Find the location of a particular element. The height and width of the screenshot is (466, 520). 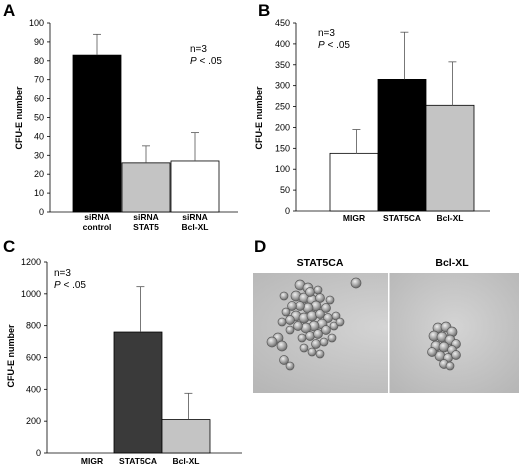

micrograph-panel-d: STAT5CA Bcl-XL is located at coordinates (386, 325).